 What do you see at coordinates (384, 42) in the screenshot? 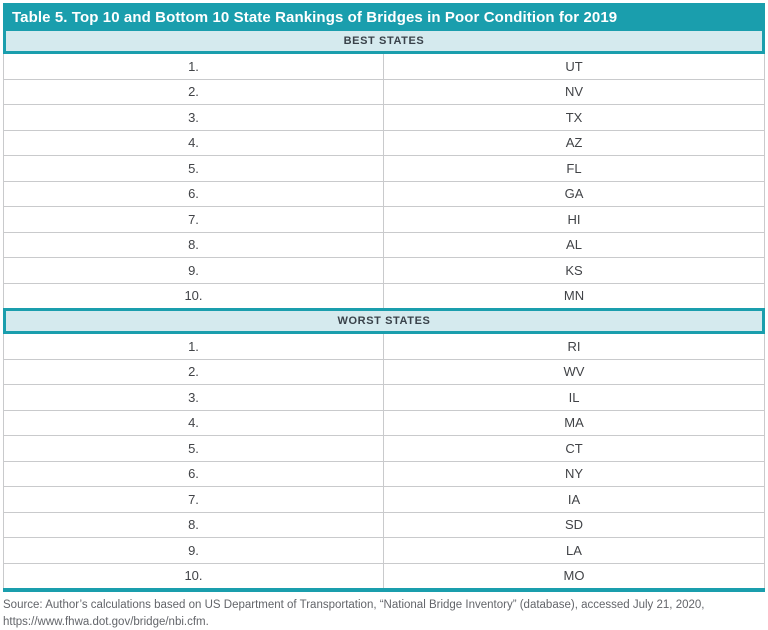
I see `section-header-best: BEST STATES` at bounding box center [384, 42].